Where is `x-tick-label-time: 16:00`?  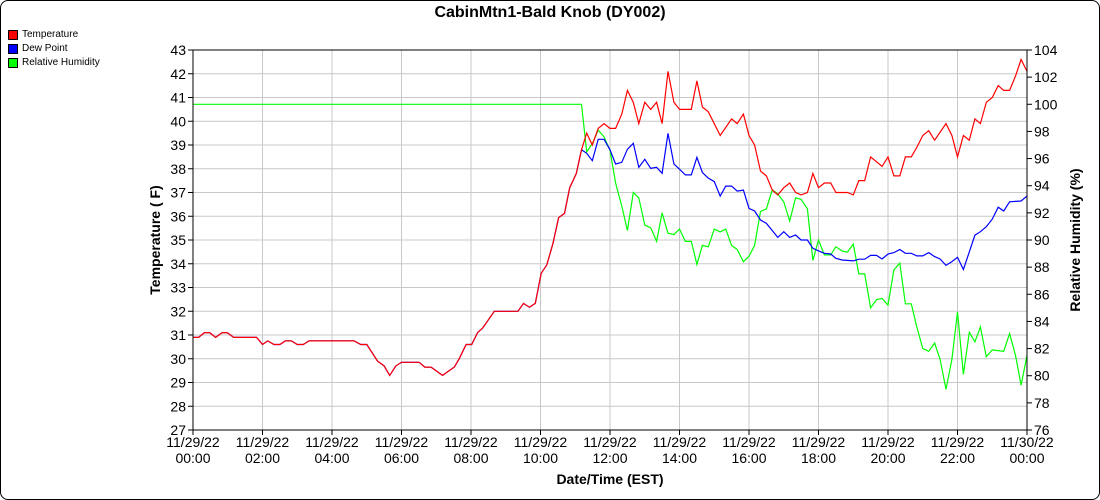
x-tick-label-time: 16:00 is located at coordinates (748, 458).